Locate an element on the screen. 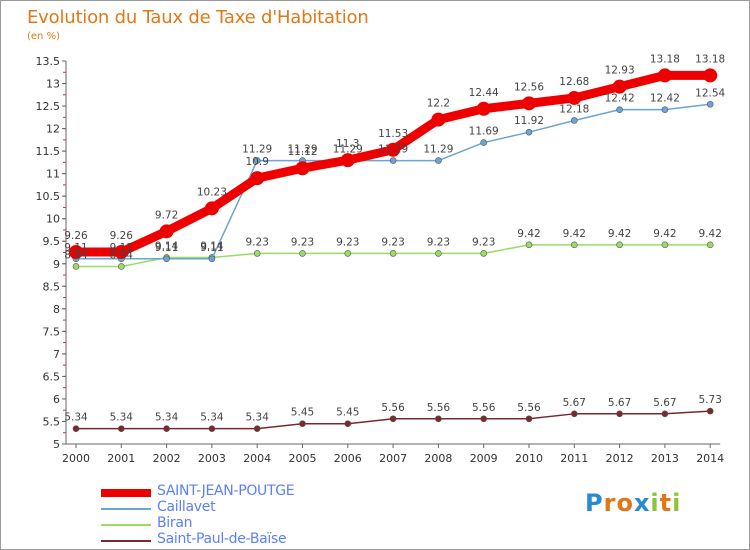  y-tick-label: 6 is located at coordinates (56, 399).